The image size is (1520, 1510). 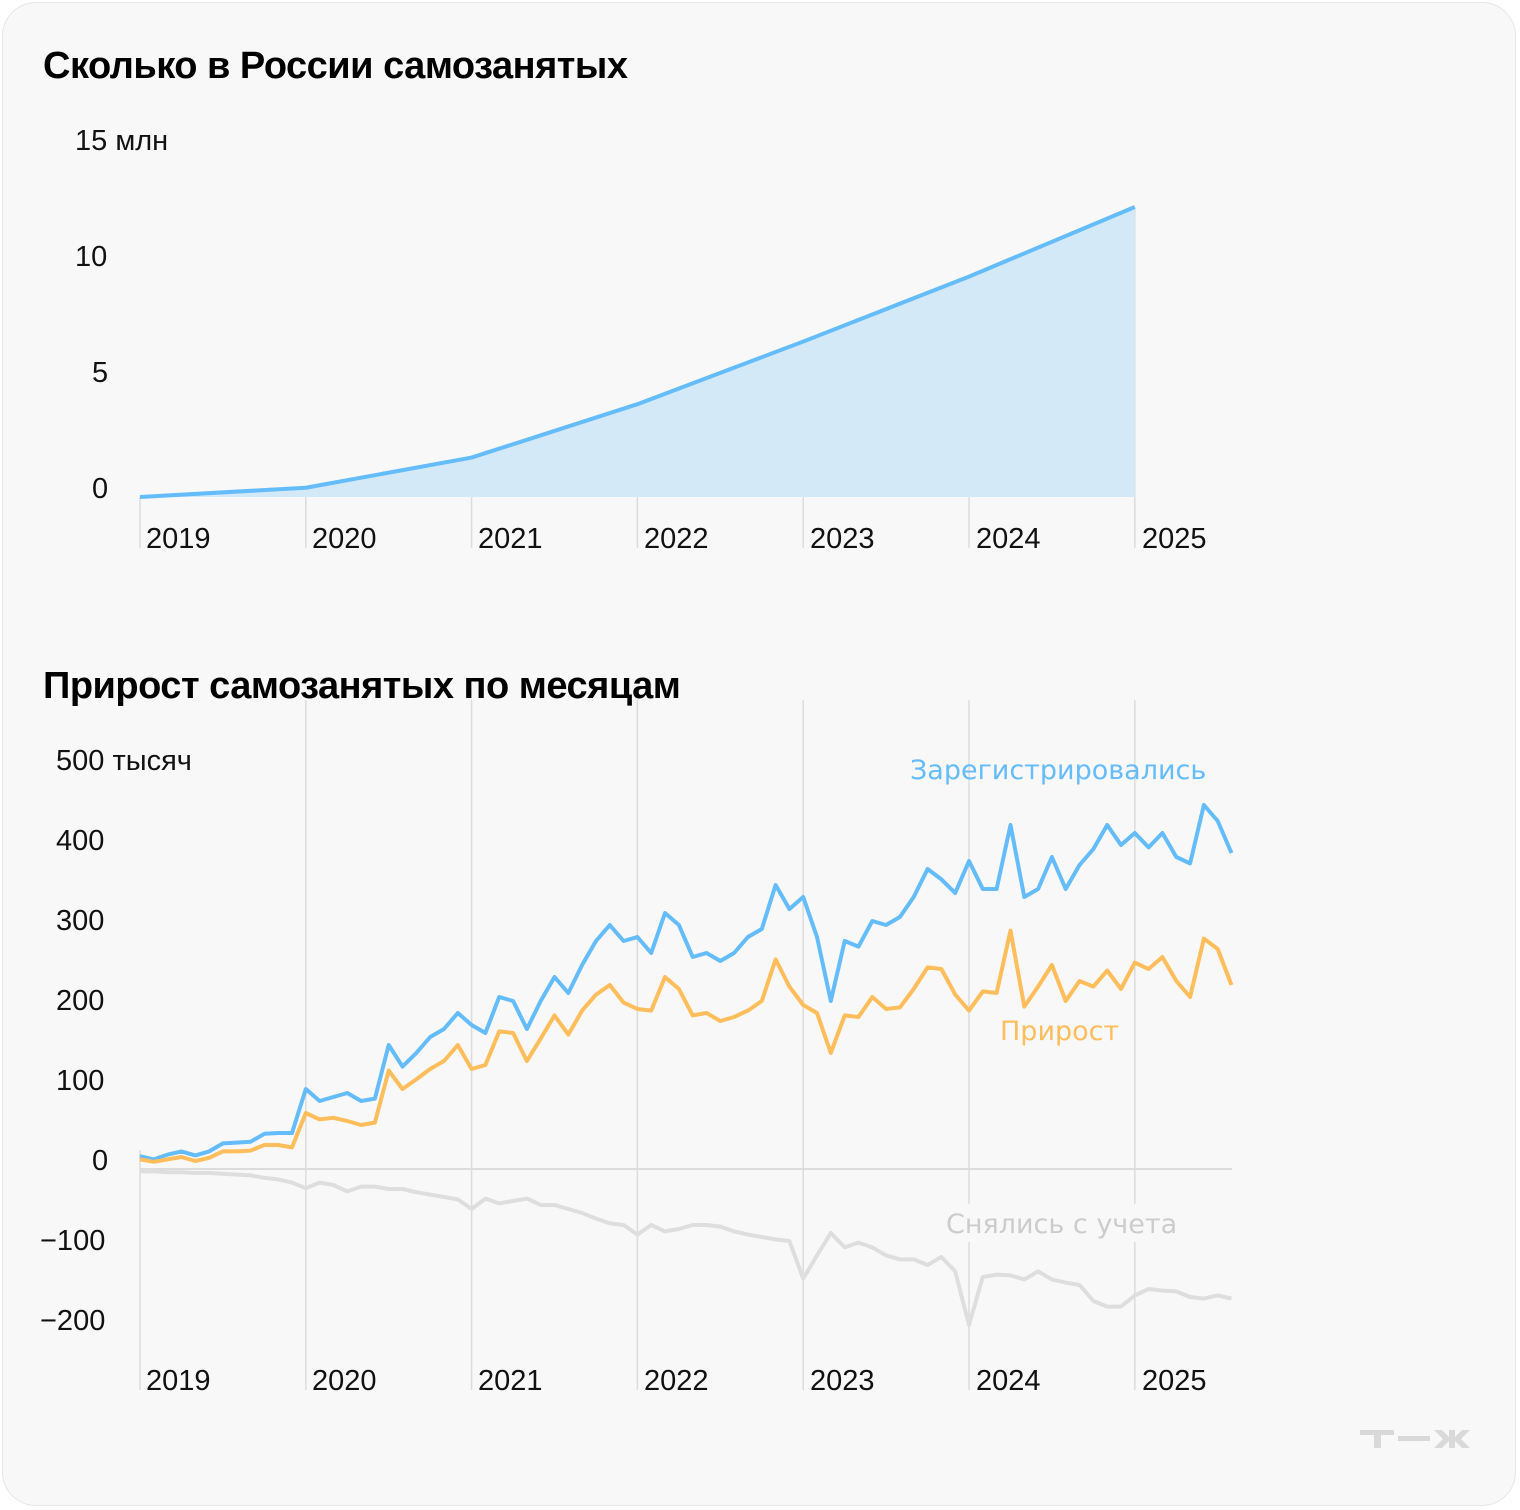 I want to click on bottom-x-axis: 2019 2020 2021 2022 2023 2024 2025, so click(x=676, y=1381).